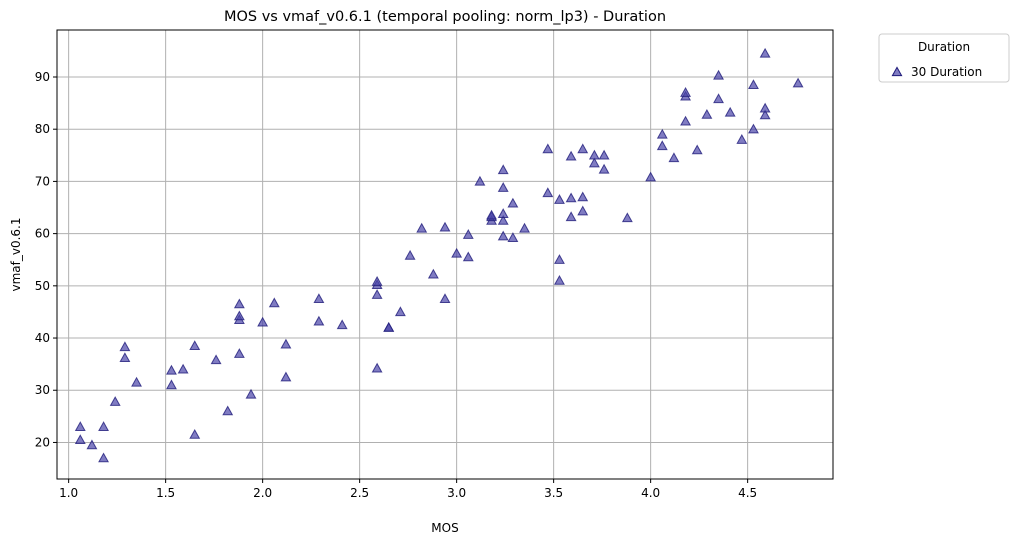 This screenshot has height=545, width=1020. I want to click on legend-box, so click(944, 58).